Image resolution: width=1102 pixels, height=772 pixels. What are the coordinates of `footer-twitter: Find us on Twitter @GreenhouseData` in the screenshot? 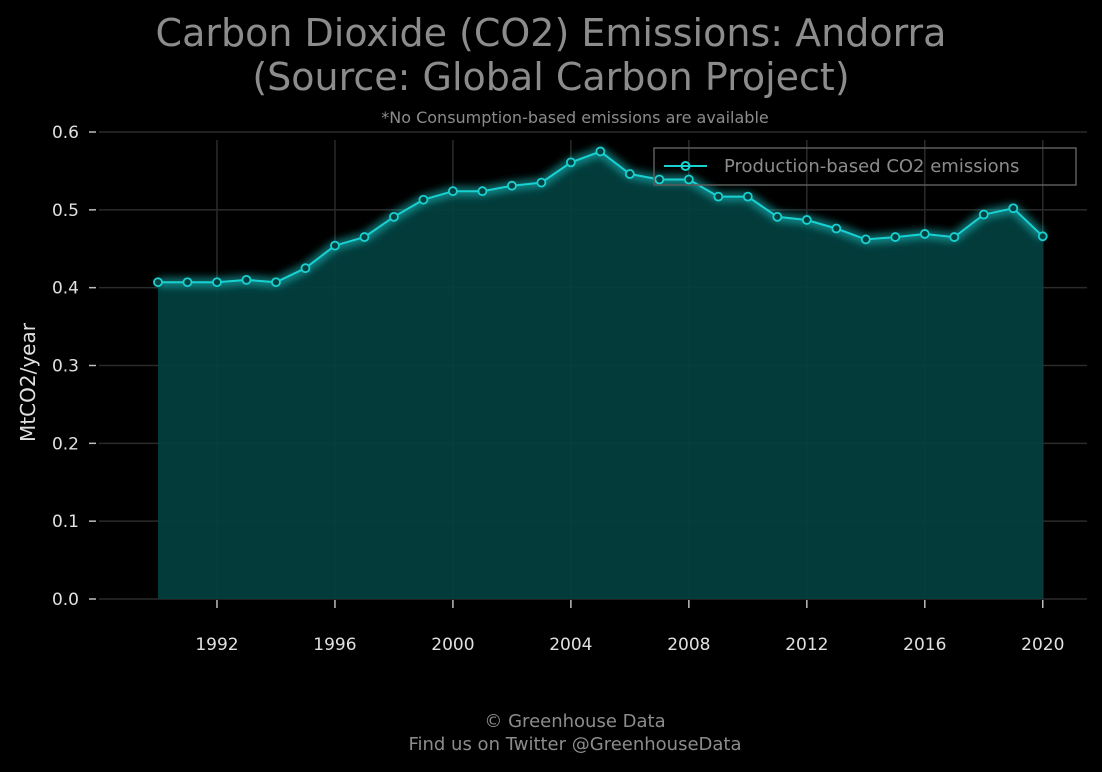 It's located at (575, 744).